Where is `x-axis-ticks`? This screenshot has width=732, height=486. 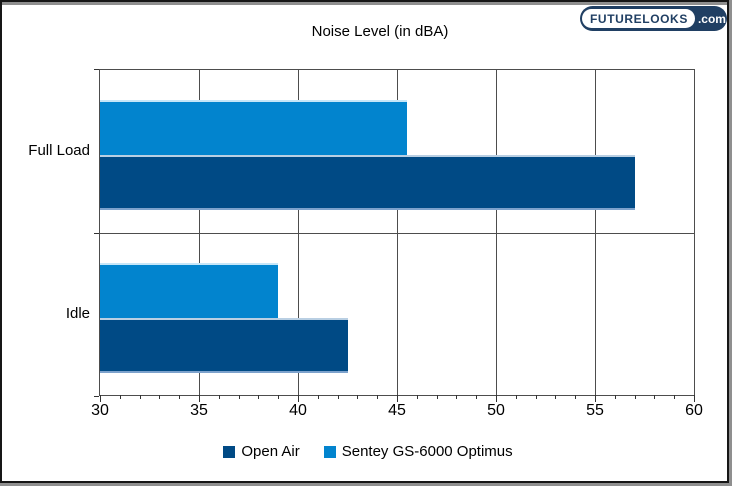 x-axis-ticks is located at coordinates (397, 400).